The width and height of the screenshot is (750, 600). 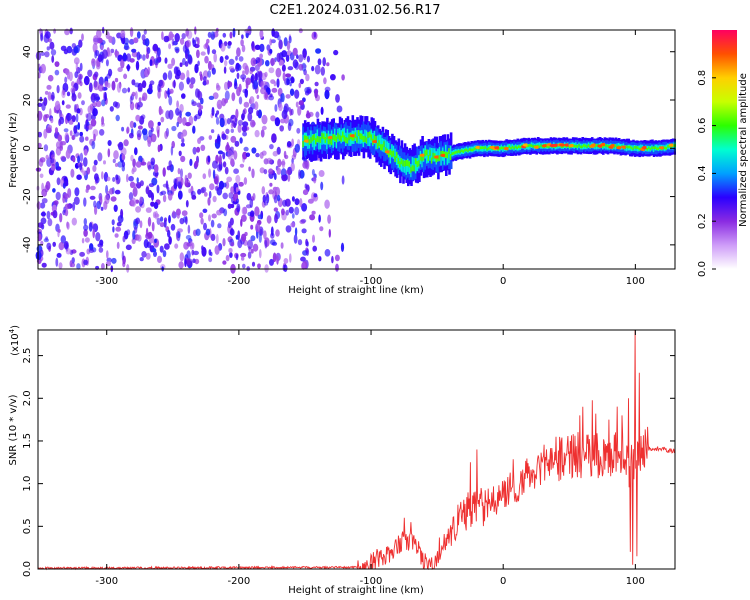 What do you see at coordinates (13, 150) in the screenshot?
I see `spectrogram-y-label: Frequency (Hz)` at bounding box center [13, 150].